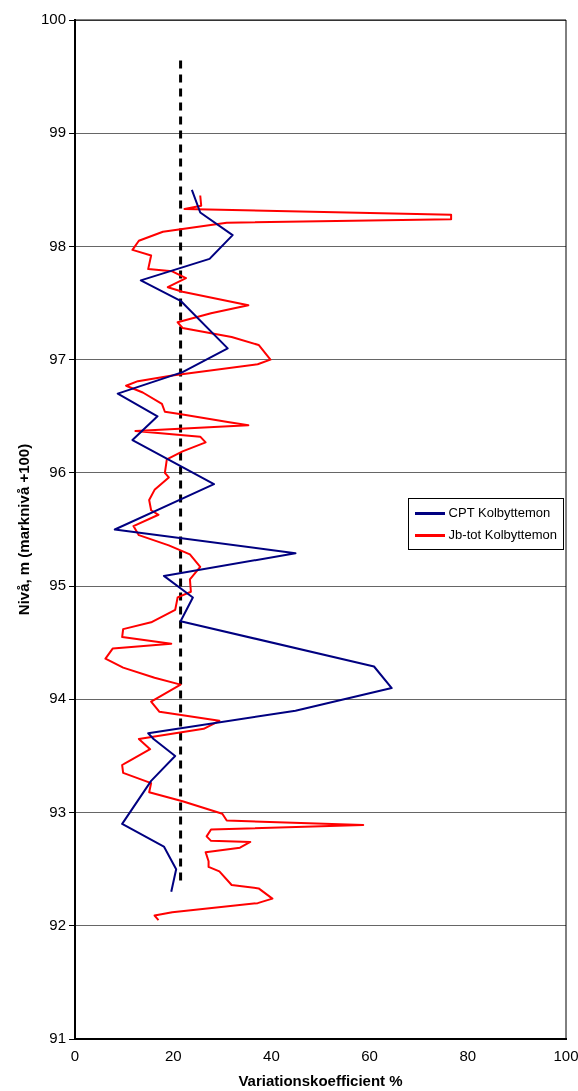  Describe the element at coordinates (58, 358) in the screenshot. I see `y-tick-label: 97` at that location.